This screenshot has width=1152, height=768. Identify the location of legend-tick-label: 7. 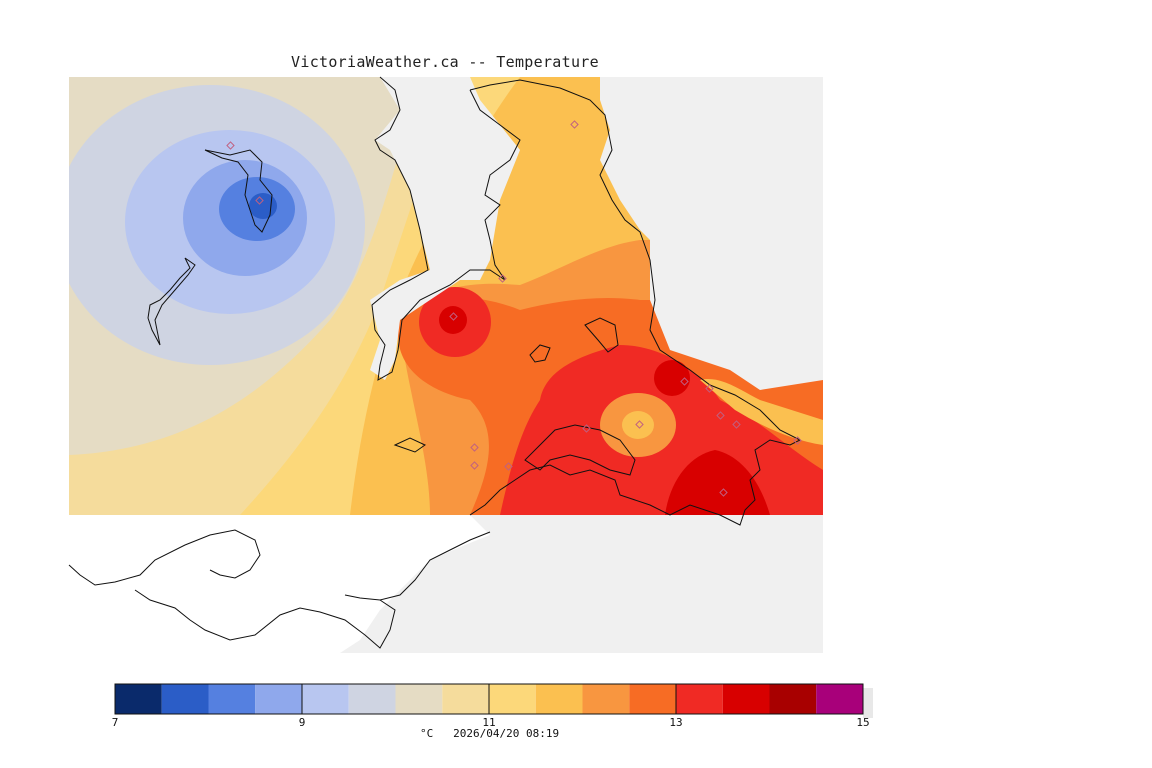
(115, 722).